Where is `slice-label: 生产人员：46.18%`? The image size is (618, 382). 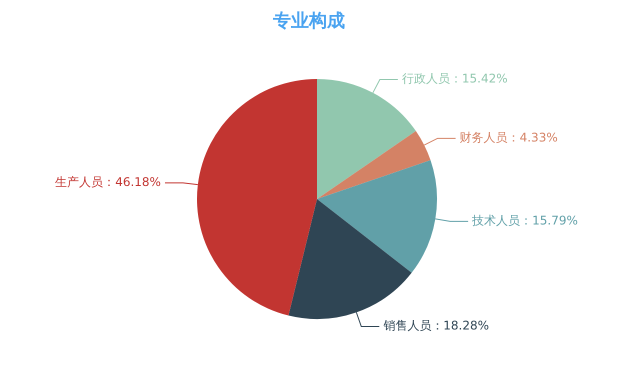 slice-label: 生产人员：46.18% is located at coordinates (108, 181).